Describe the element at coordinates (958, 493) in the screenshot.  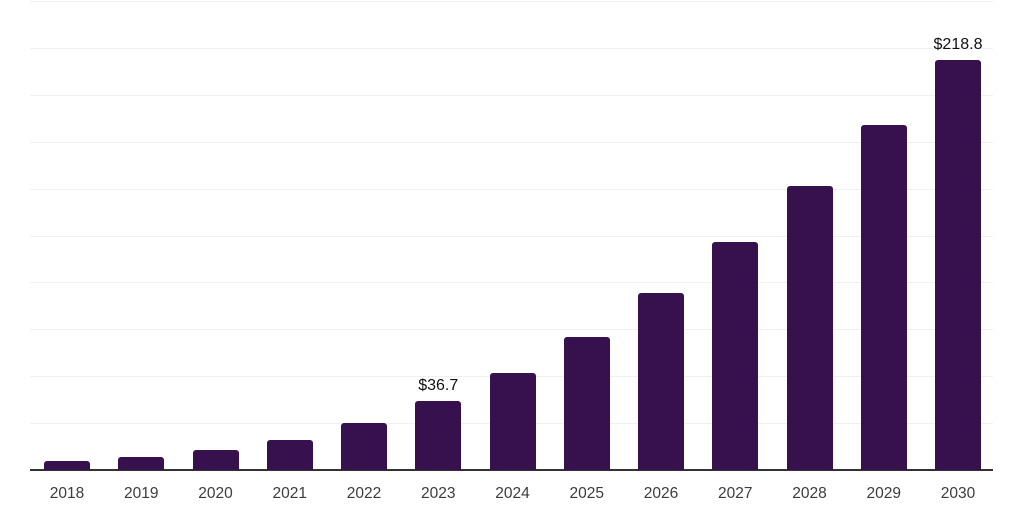
I see `x-tick-2030: 2030` at that location.